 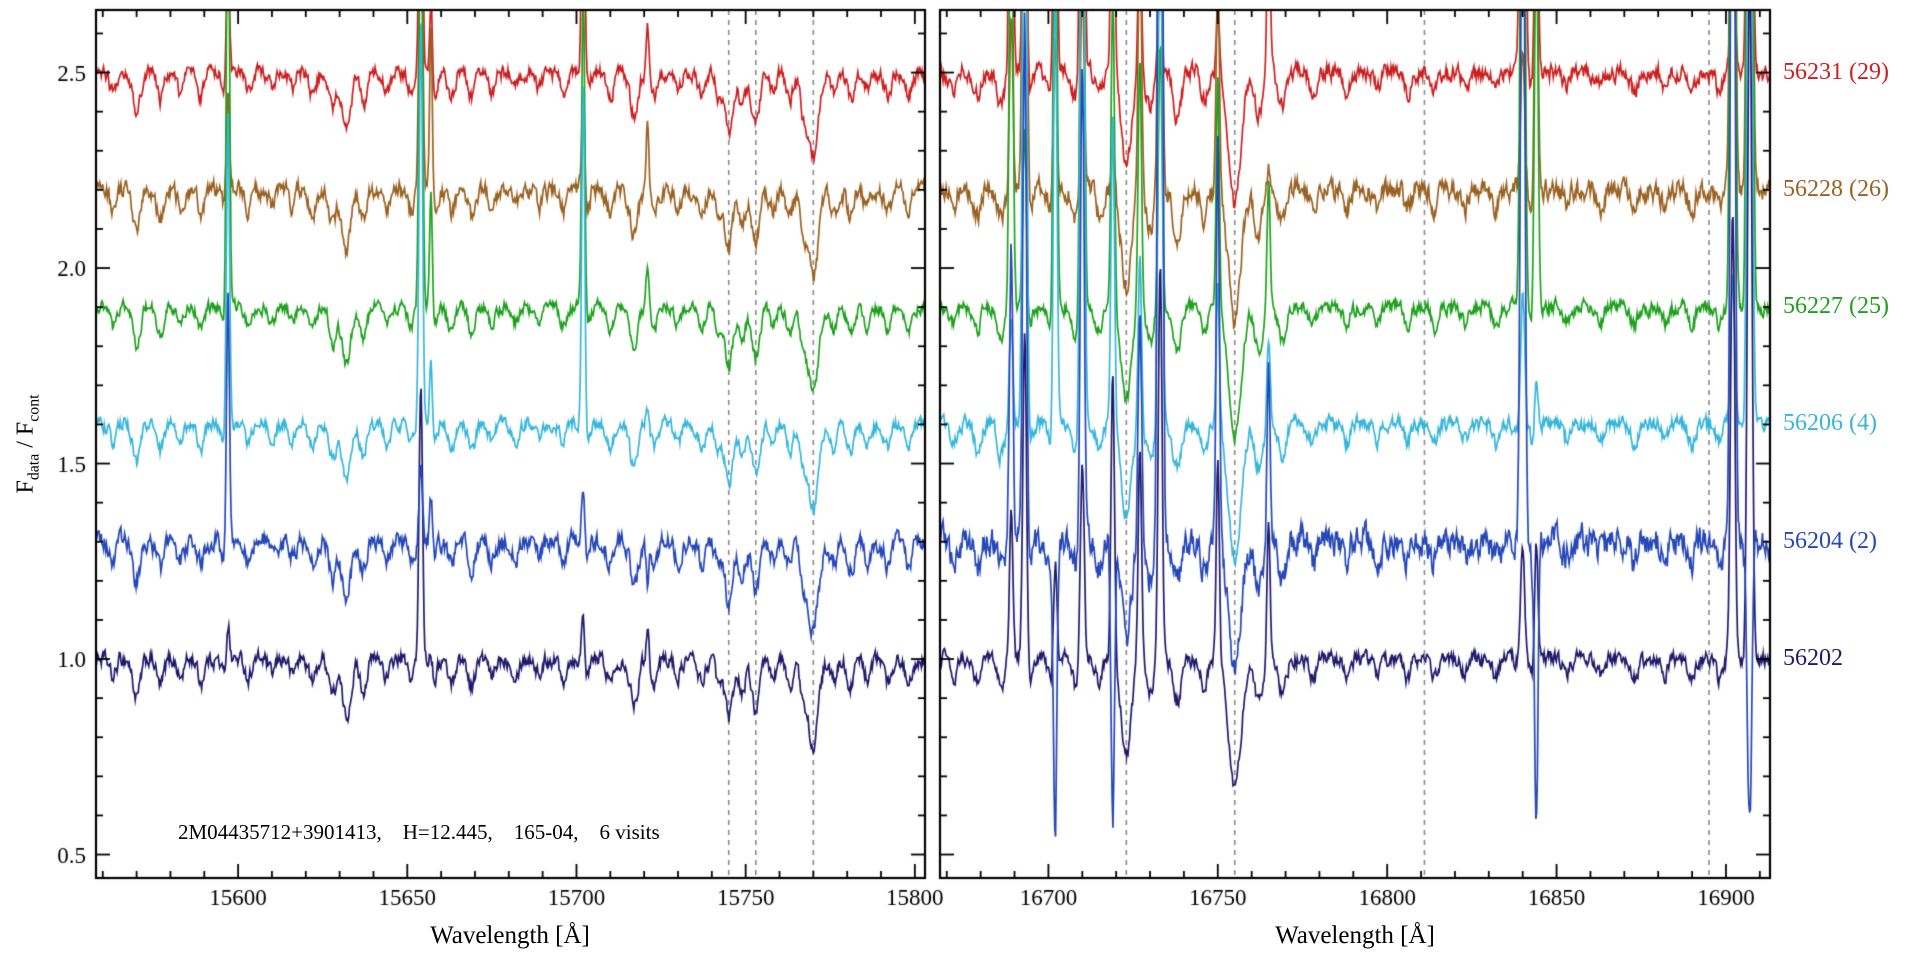 I want to click on y-axis-label: Fdata / Fcont, so click(x=28, y=443).